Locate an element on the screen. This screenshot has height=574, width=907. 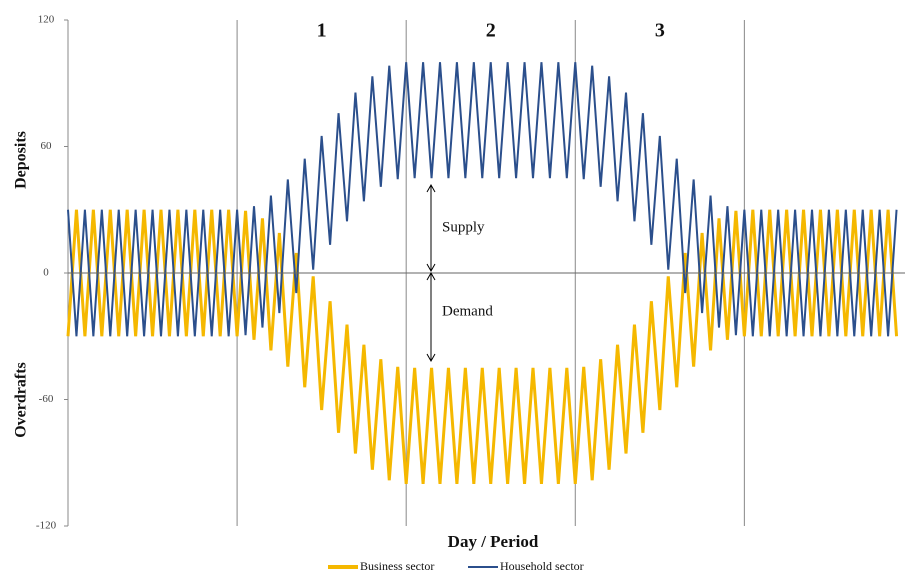
legend: Business sector Household sector is located at coordinates (456, 566).